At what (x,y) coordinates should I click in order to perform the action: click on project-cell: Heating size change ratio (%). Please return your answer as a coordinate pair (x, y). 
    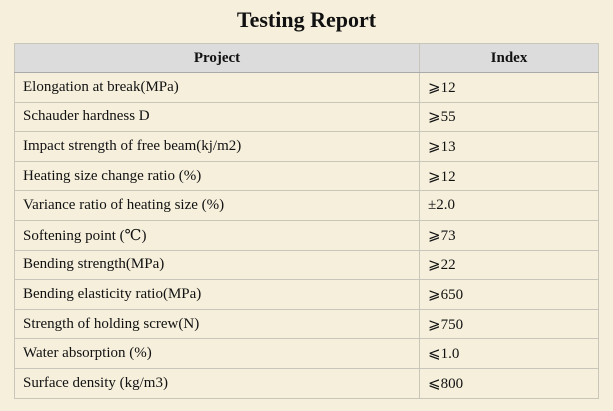
    Looking at the image, I should click on (217, 176).